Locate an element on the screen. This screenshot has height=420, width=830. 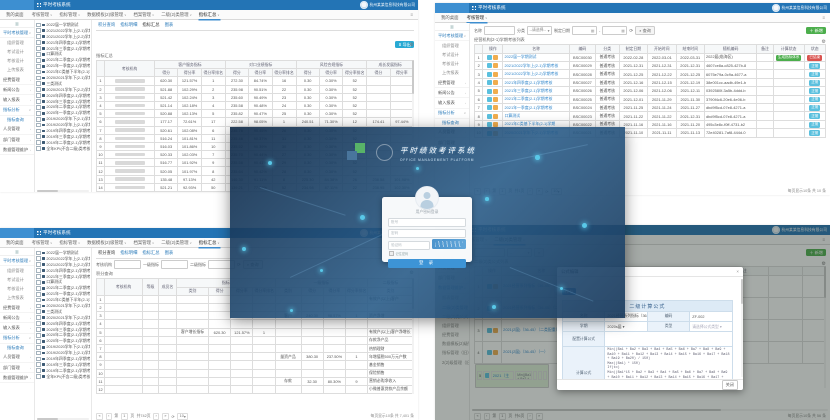
tree-item: 2020年四季度(2-1)学期考核 is located at coordinates (63, 96).